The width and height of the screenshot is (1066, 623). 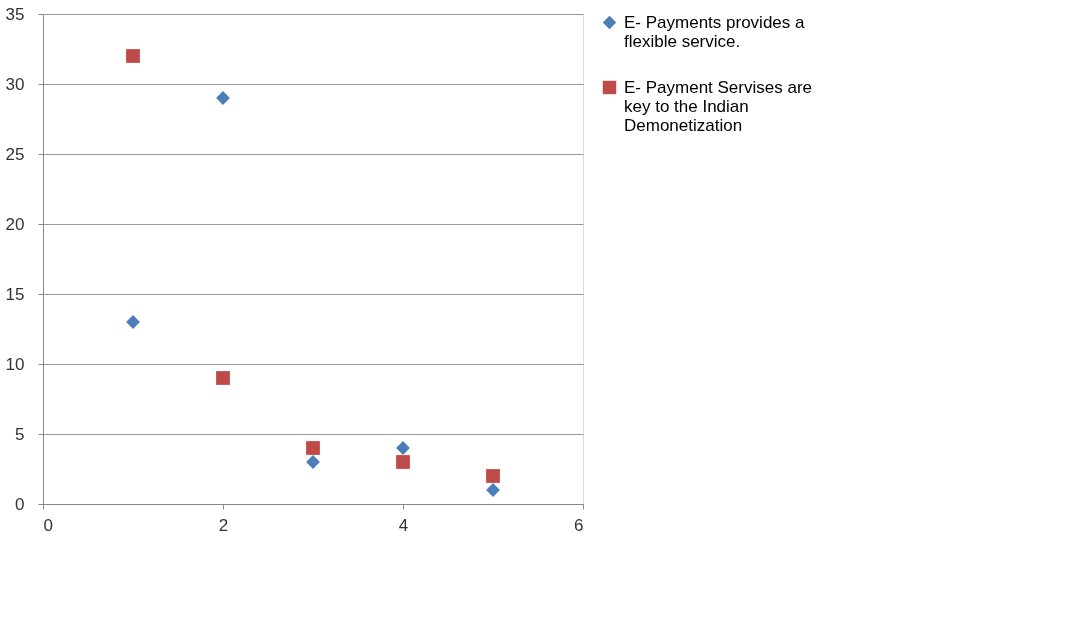 I want to click on y-tick-label: 35, so click(x=15, y=14).